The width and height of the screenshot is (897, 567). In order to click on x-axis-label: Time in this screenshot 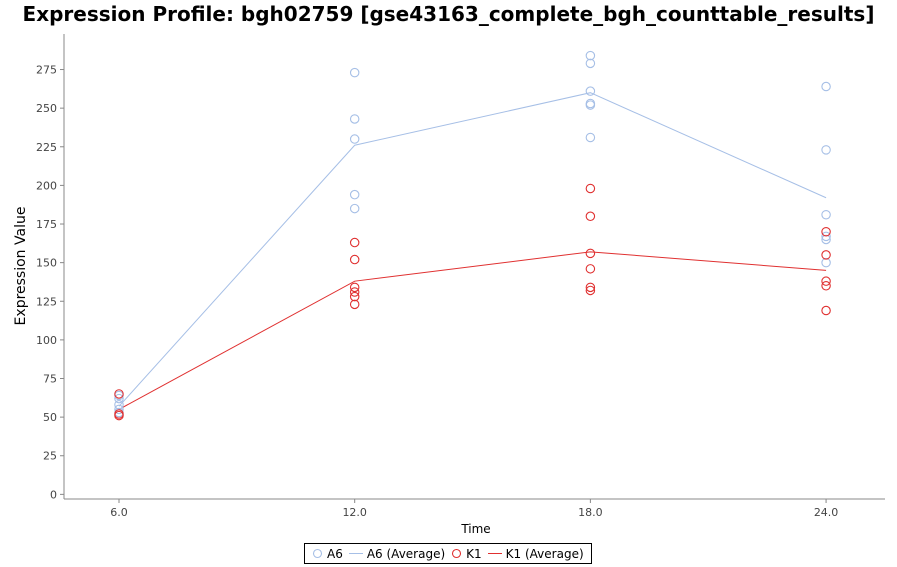, I will do `click(475, 529)`.